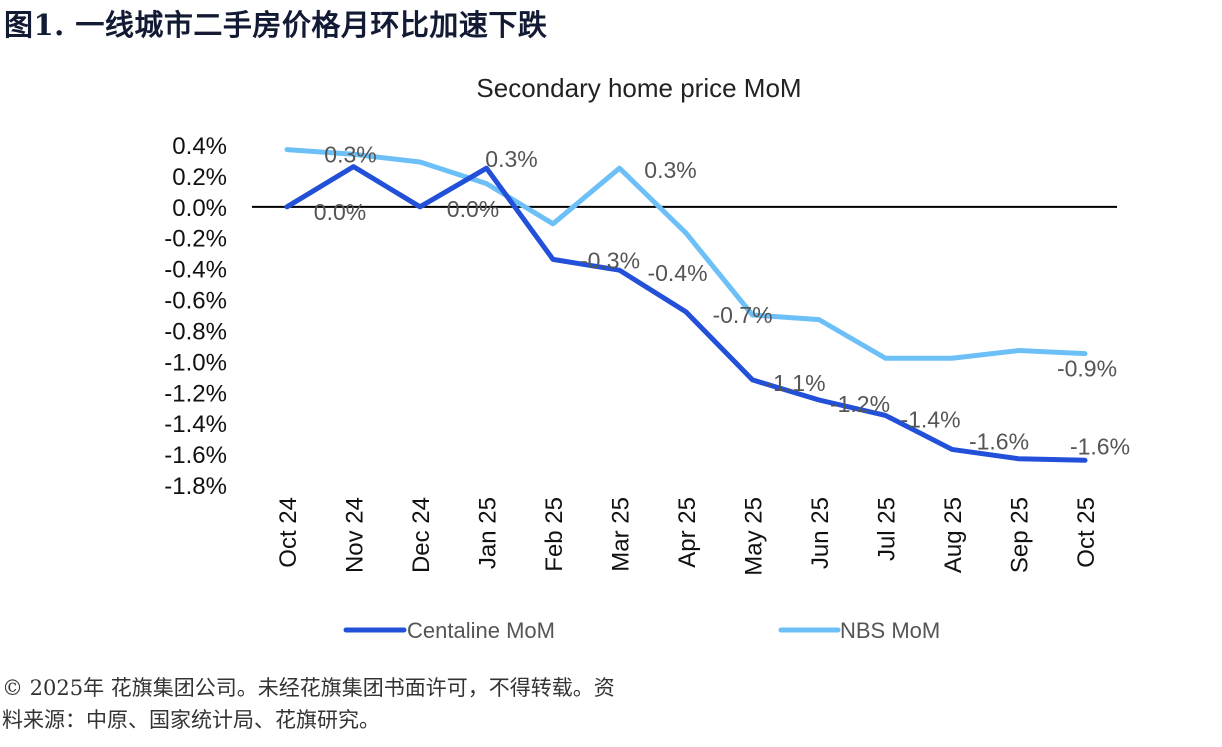 The height and width of the screenshot is (747, 1222). Describe the element at coordinates (890, 630) in the screenshot. I see `legend-label-nbs: NBS MoM` at that location.